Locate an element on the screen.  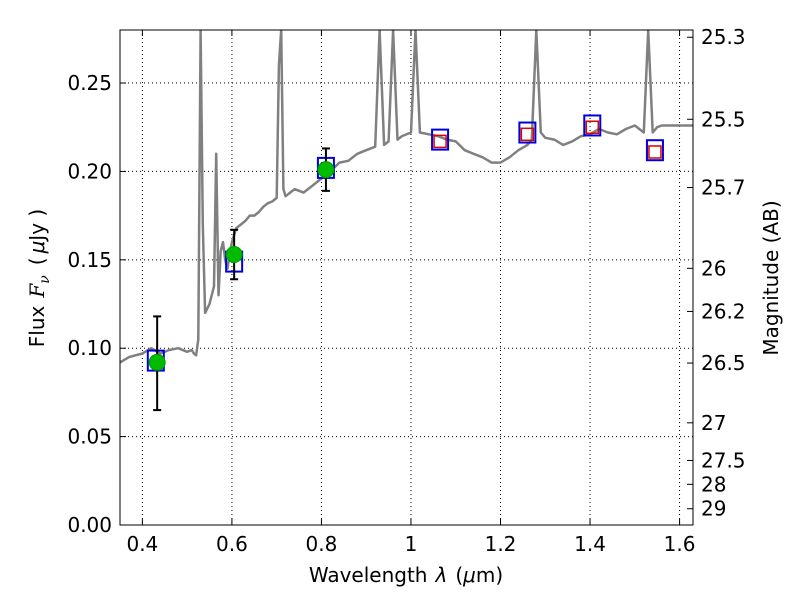
y-tick-label: 0.10 is located at coordinates (89, 348).